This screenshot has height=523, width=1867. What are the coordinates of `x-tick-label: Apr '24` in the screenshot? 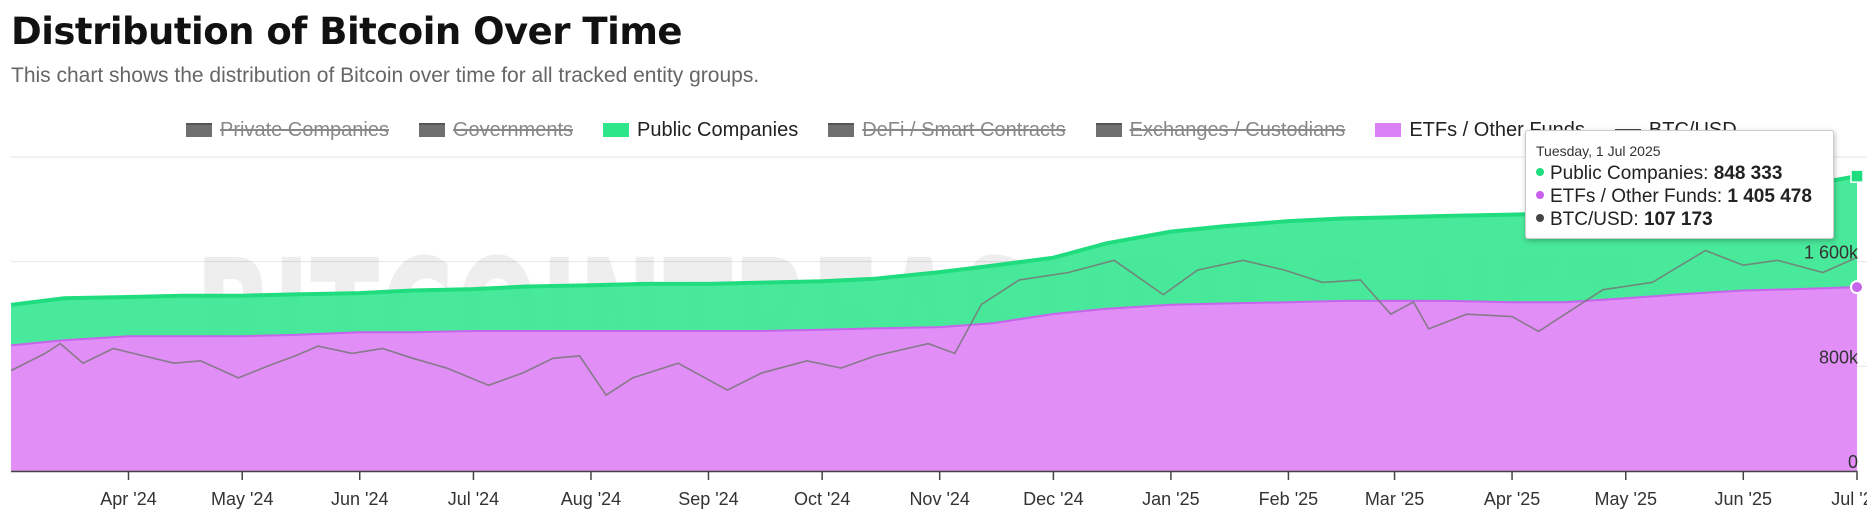 It's located at (128, 499).